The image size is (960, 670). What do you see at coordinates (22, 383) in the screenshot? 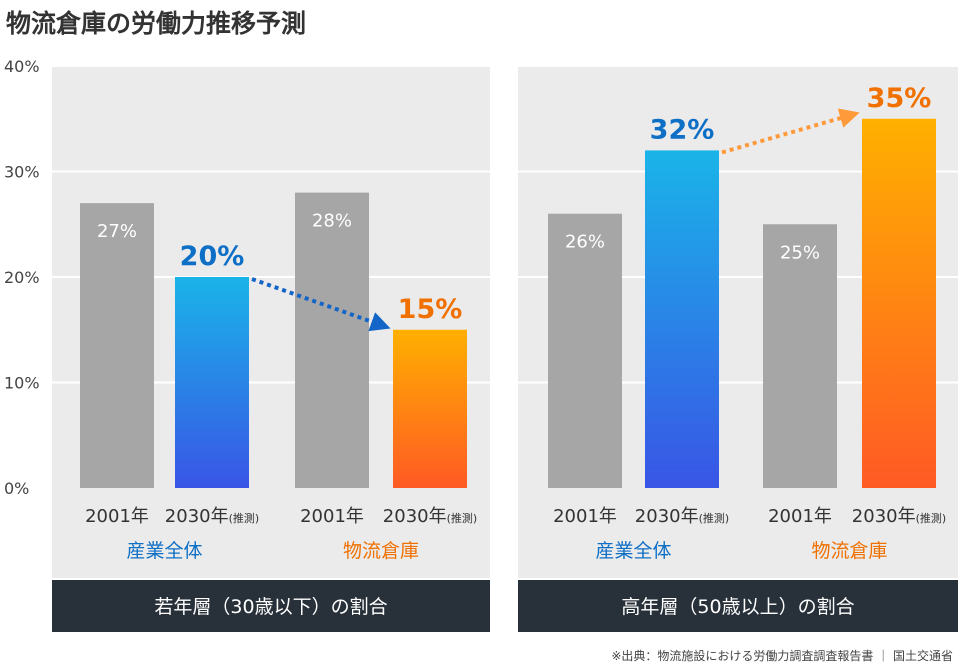
I see `y-tick-label: 10%` at bounding box center [22, 383].